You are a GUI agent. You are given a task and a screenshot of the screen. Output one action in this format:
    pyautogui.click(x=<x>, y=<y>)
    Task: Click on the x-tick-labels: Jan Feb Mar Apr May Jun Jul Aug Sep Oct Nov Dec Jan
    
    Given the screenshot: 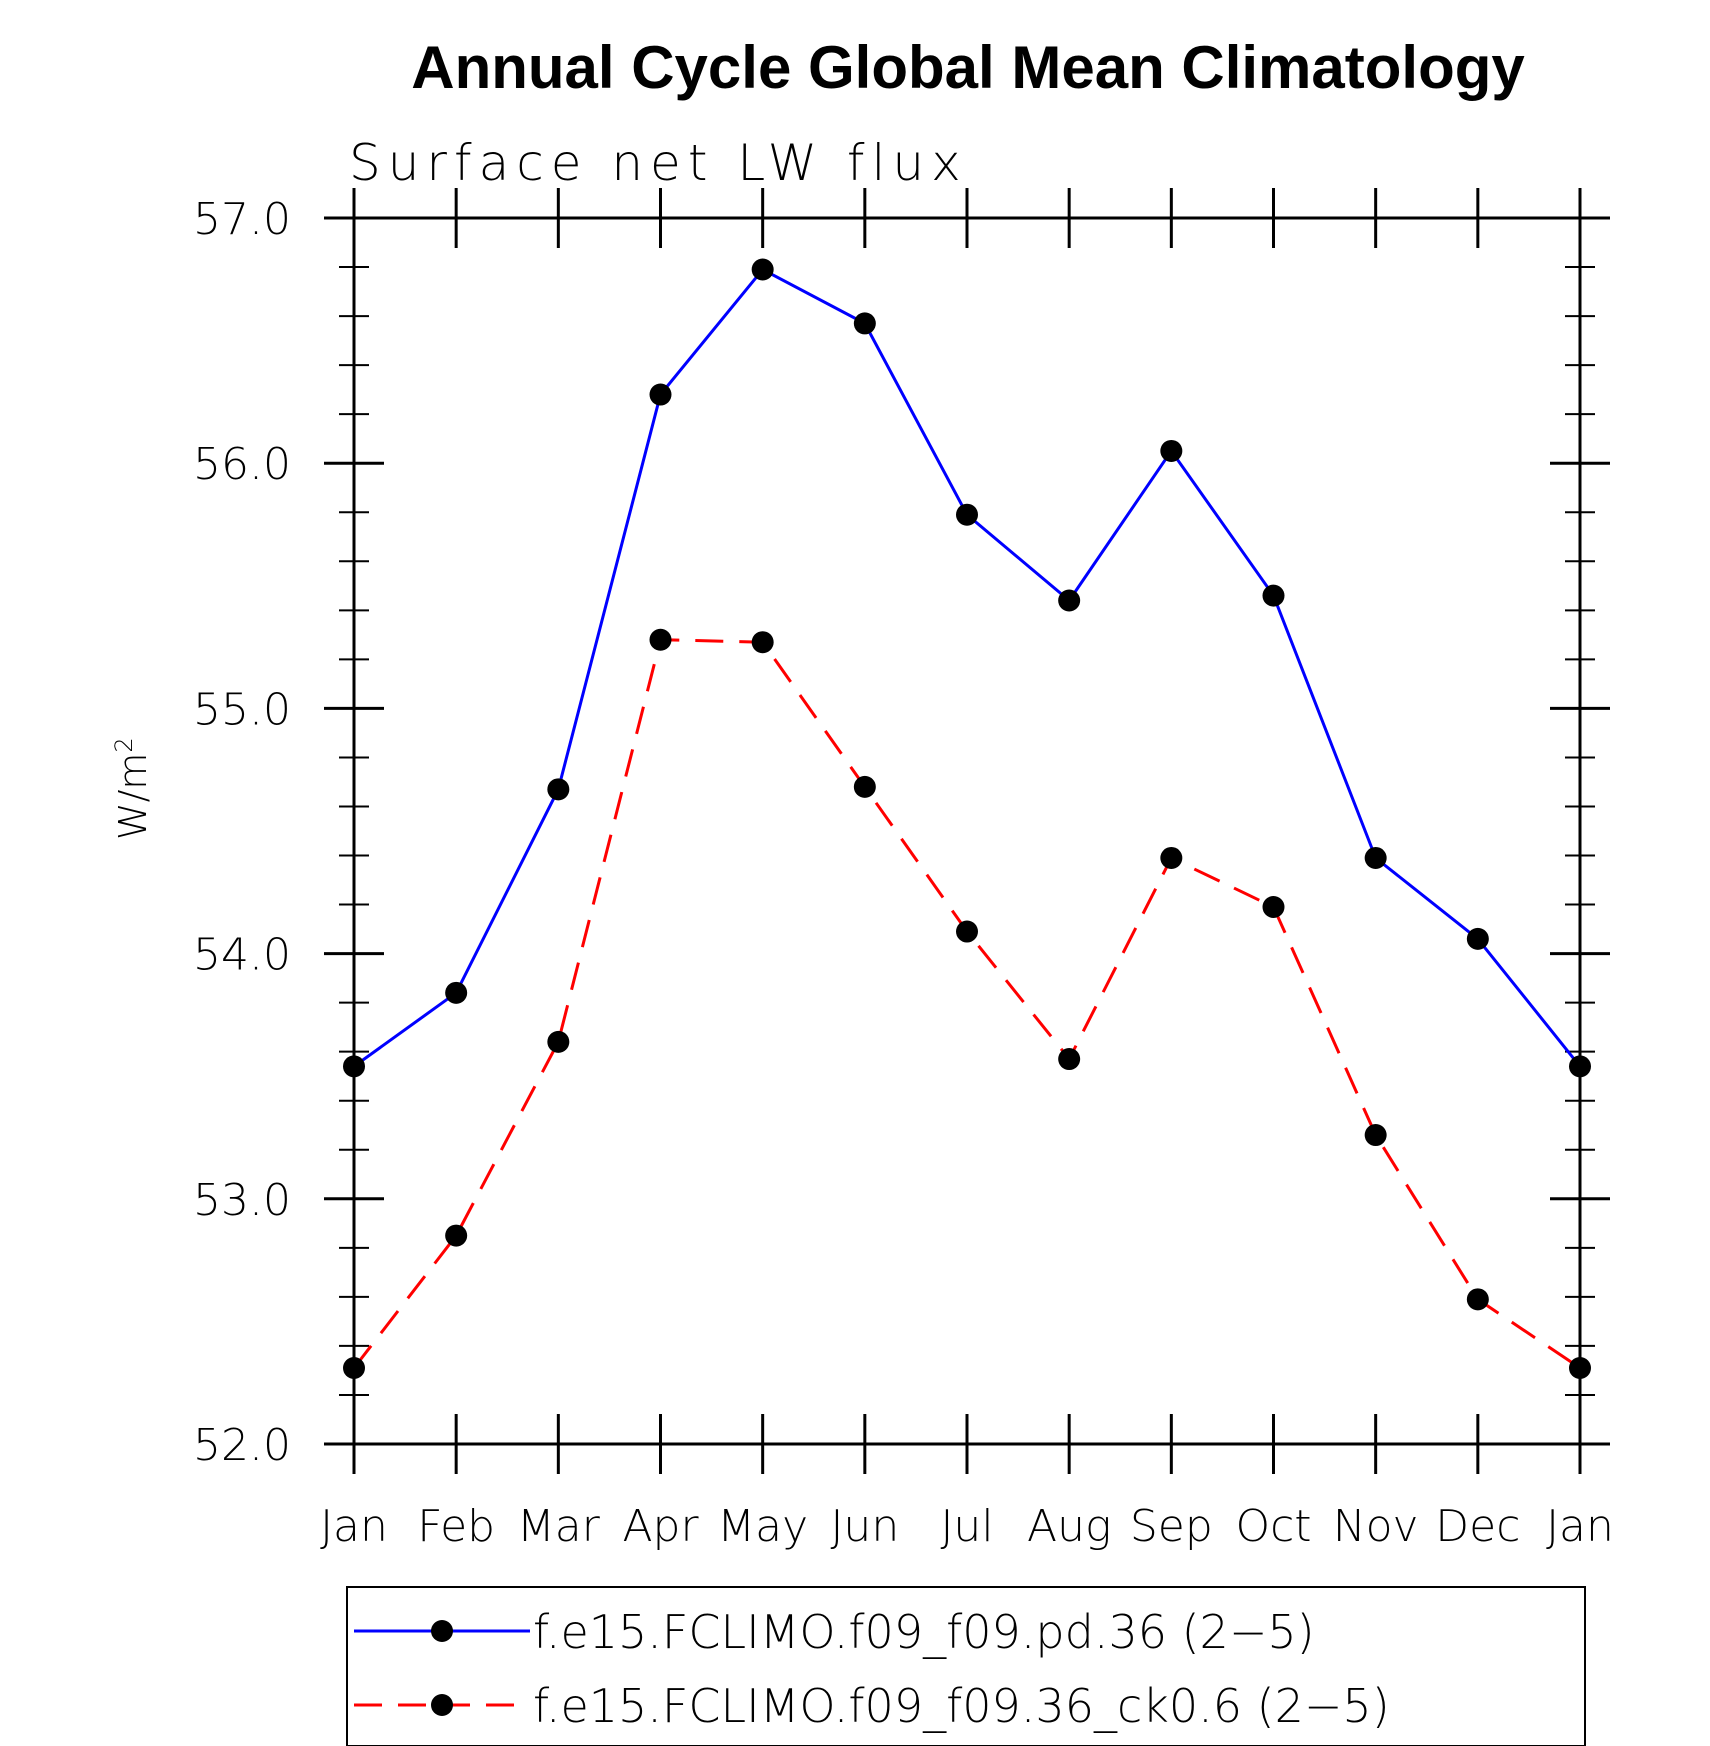 What is the action you would take?
    pyautogui.click(x=967, y=1526)
    